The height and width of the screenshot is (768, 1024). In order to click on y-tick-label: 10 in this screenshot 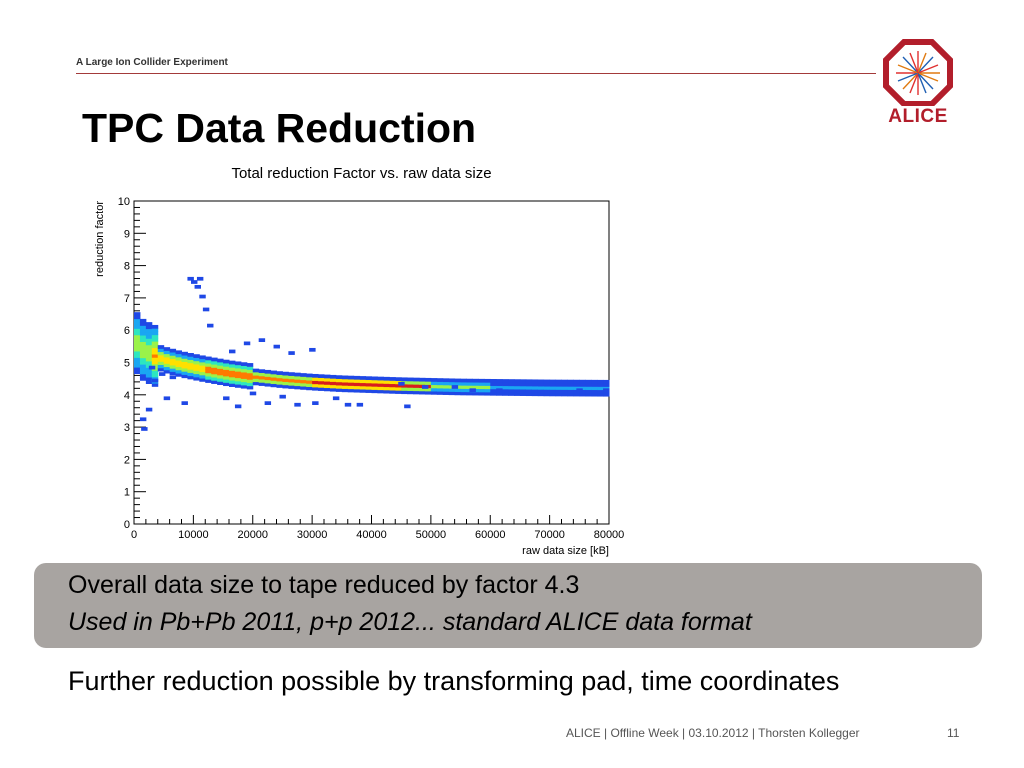, I will do `click(124, 202)`.